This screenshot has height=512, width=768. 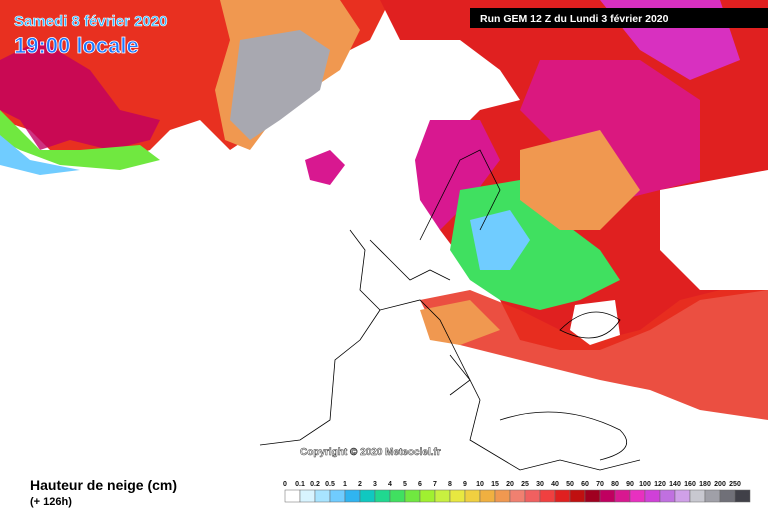 I want to click on legend-label: 60, so click(x=585, y=484).